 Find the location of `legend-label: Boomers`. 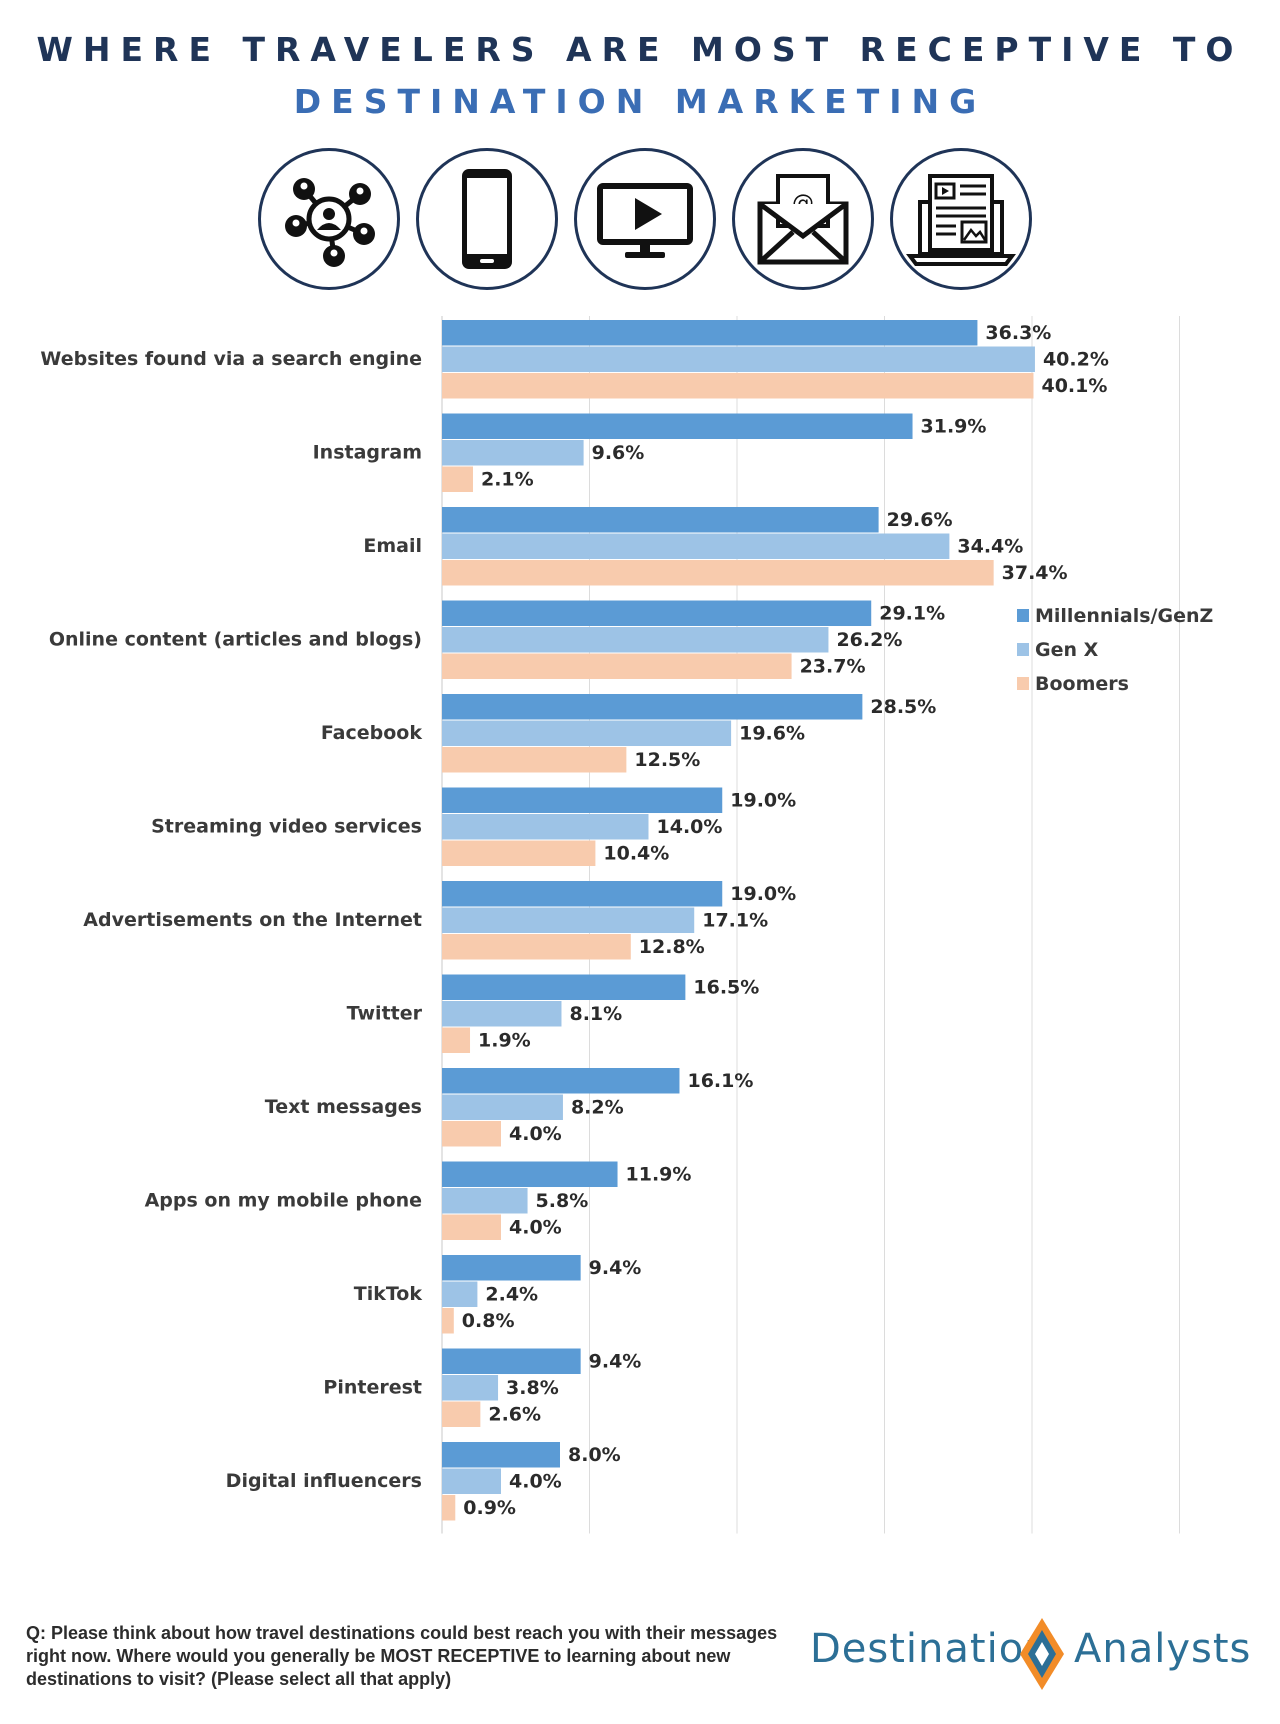

legend-label: Boomers is located at coordinates (1082, 684).